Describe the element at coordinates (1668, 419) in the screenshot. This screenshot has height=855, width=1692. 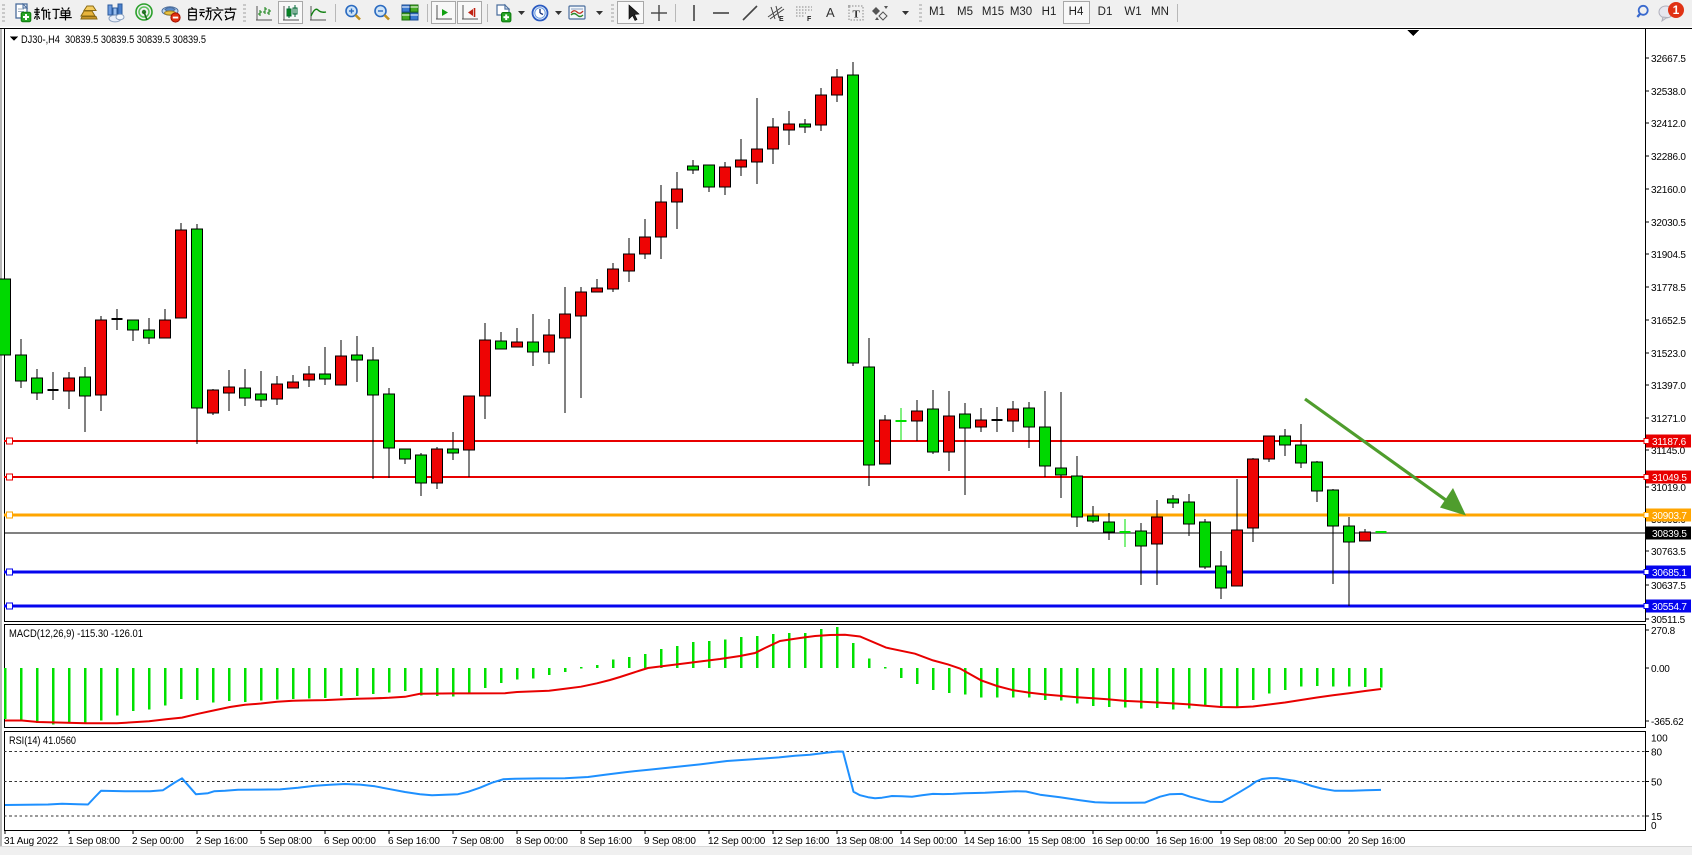
I see `svg-text: 31271.0` at that location.